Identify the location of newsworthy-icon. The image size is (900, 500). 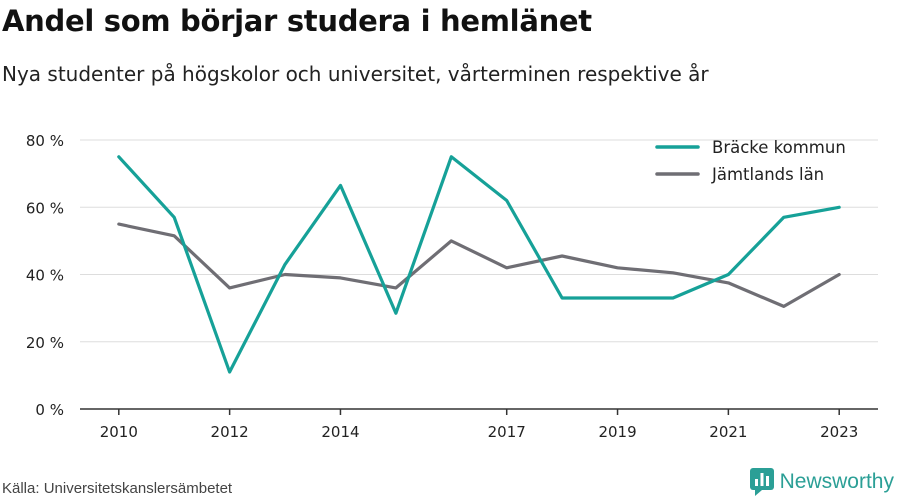
(761, 482).